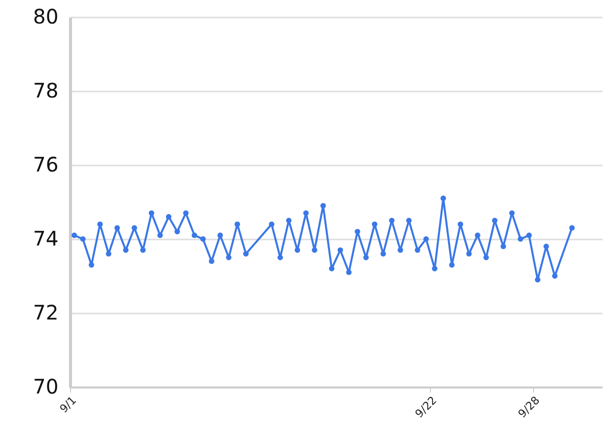 This screenshot has height=430, width=616. I want to click on y-tick-label: 80, so click(45, 16).